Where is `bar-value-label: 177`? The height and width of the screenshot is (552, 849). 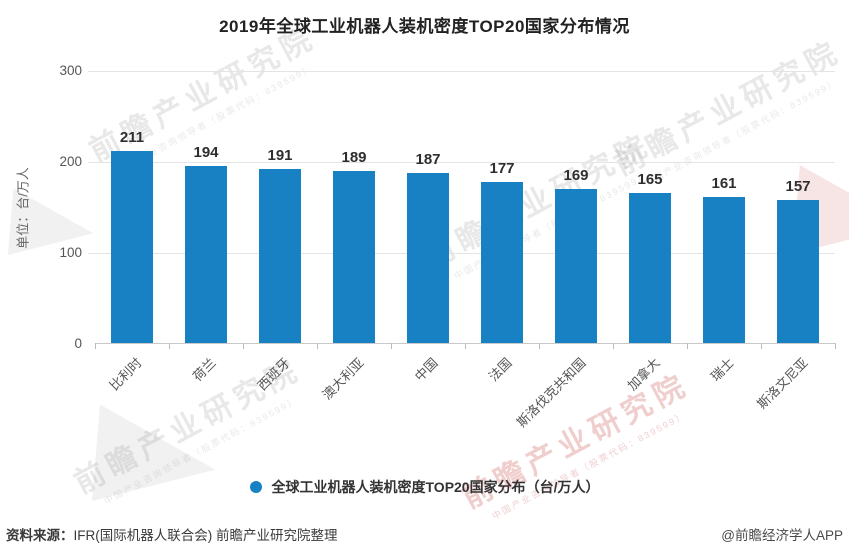 bar-value-label: 177 is located at coordinates (502, 168).